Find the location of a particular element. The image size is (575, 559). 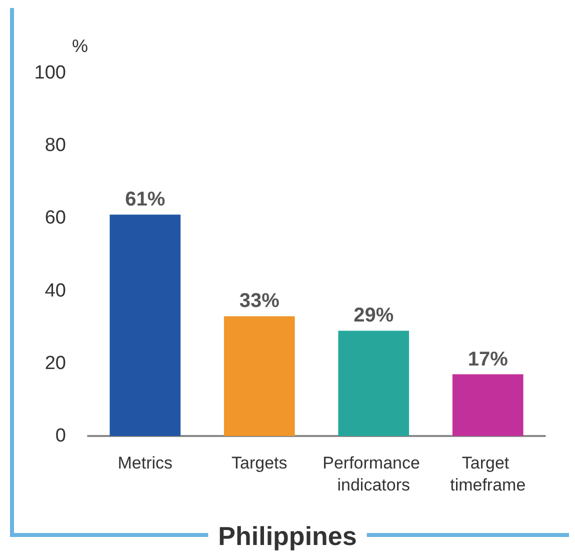

data-label: 61% is located at coordinates (145, 199).